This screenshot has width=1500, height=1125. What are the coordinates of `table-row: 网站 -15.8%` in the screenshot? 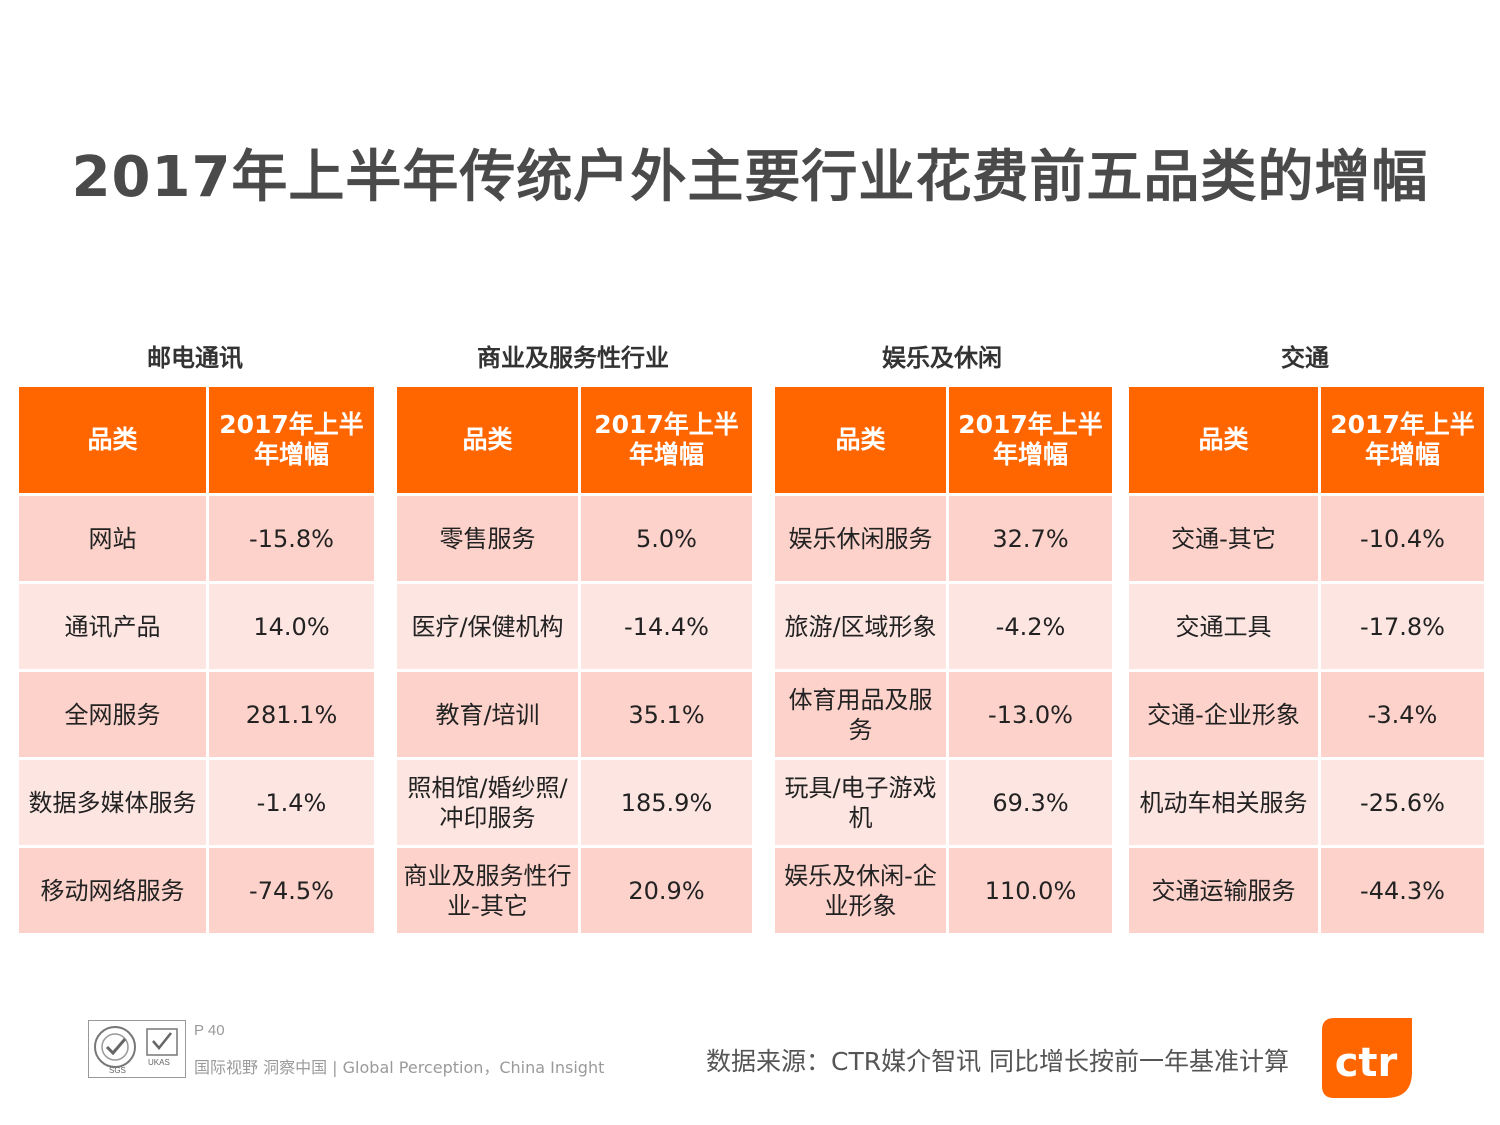 It's located at (196, 538).